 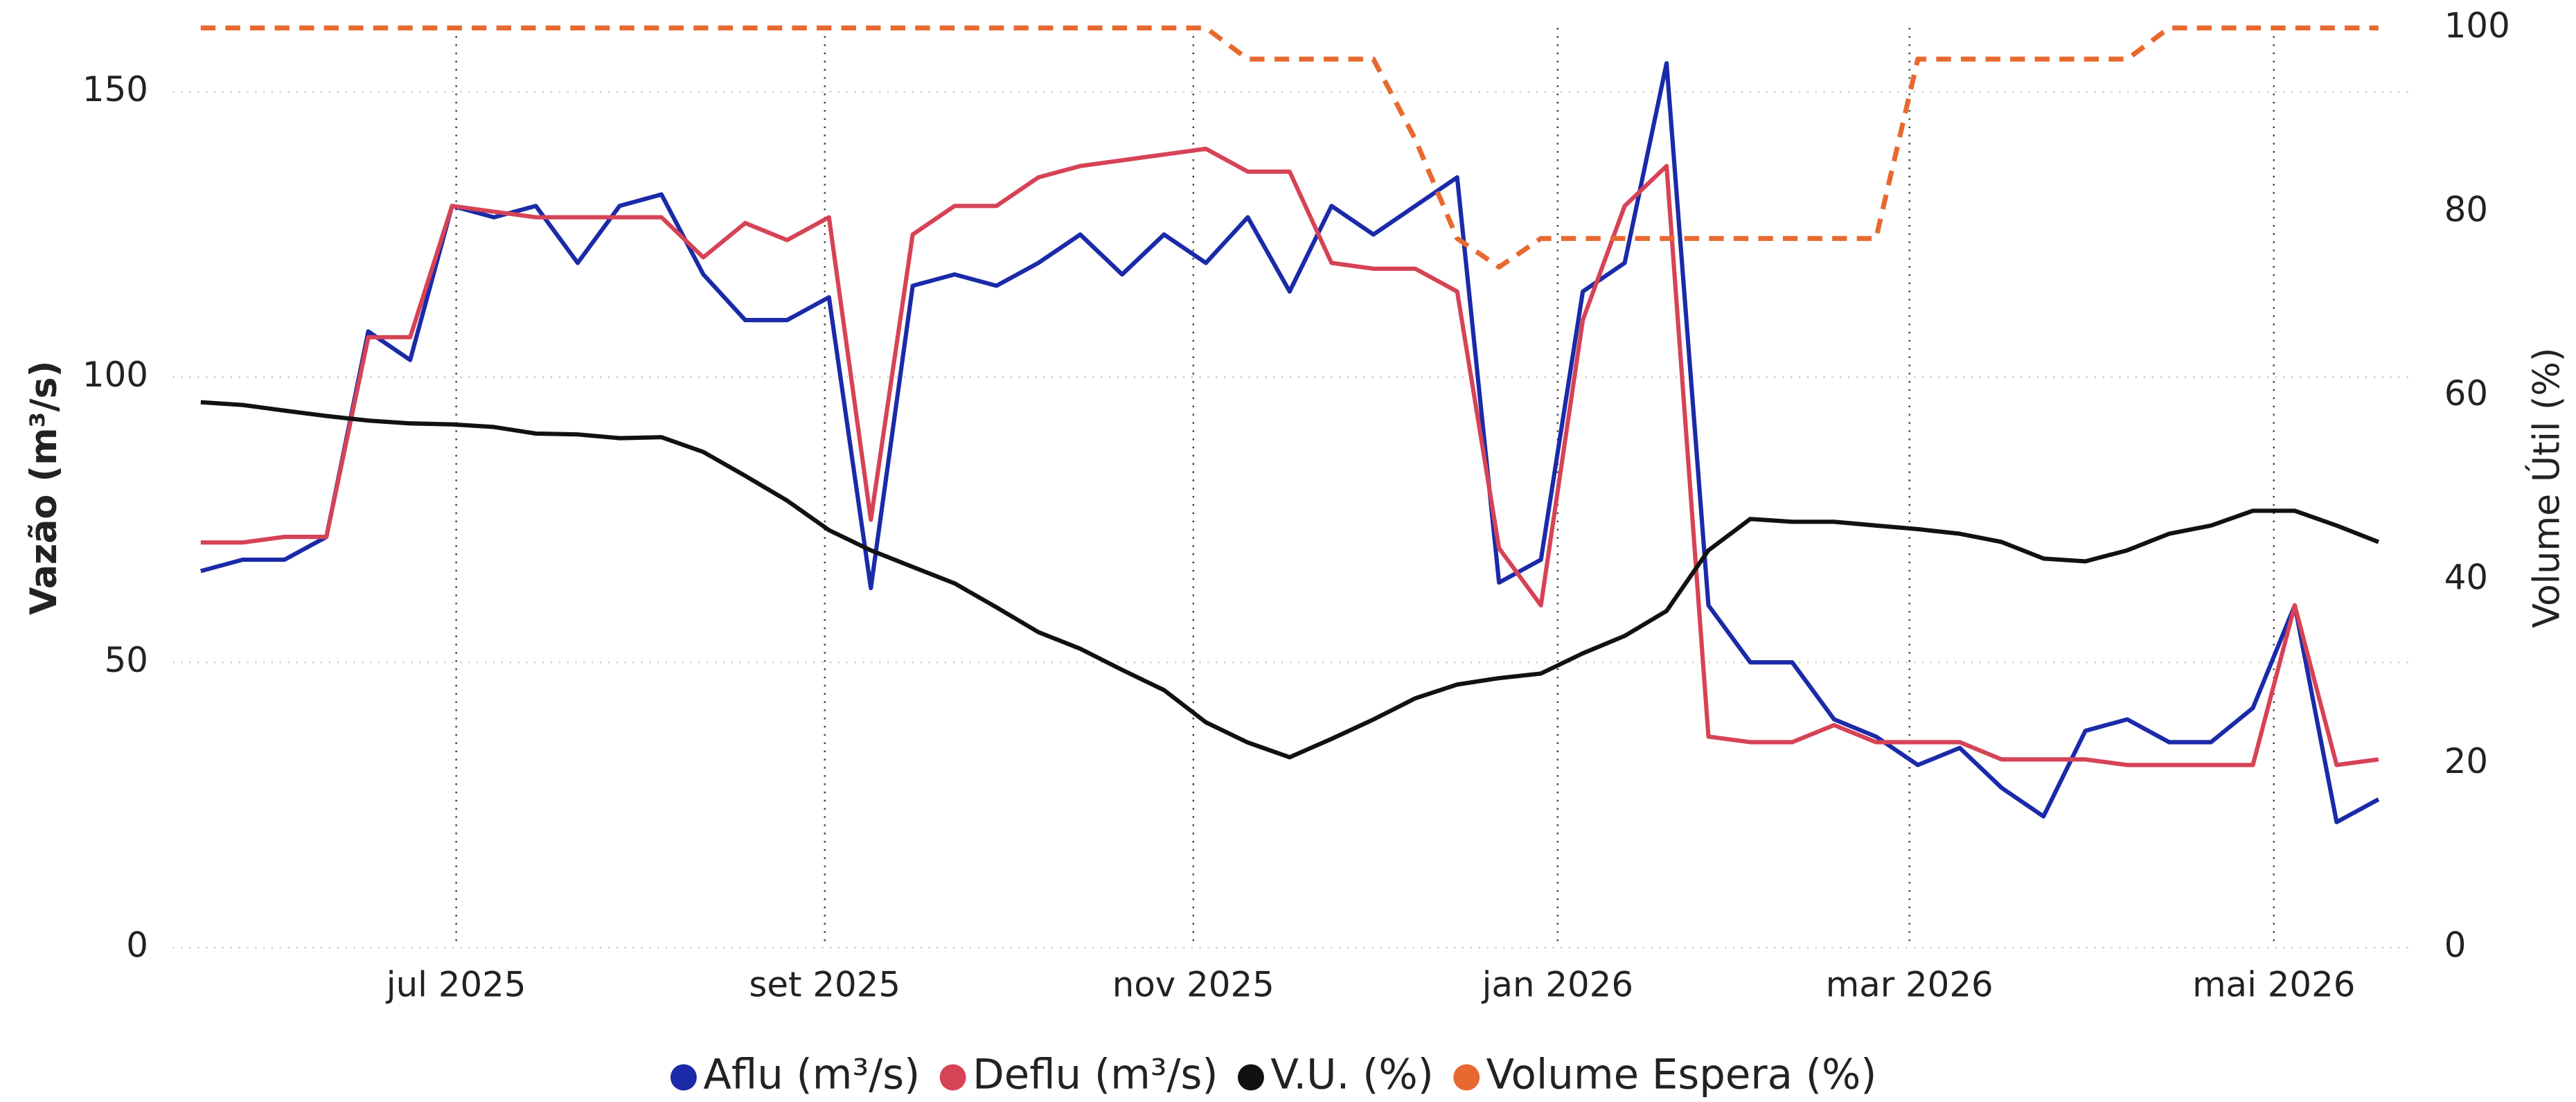 I want to click on y-tick-label: 0, so click(x=137, y=945).